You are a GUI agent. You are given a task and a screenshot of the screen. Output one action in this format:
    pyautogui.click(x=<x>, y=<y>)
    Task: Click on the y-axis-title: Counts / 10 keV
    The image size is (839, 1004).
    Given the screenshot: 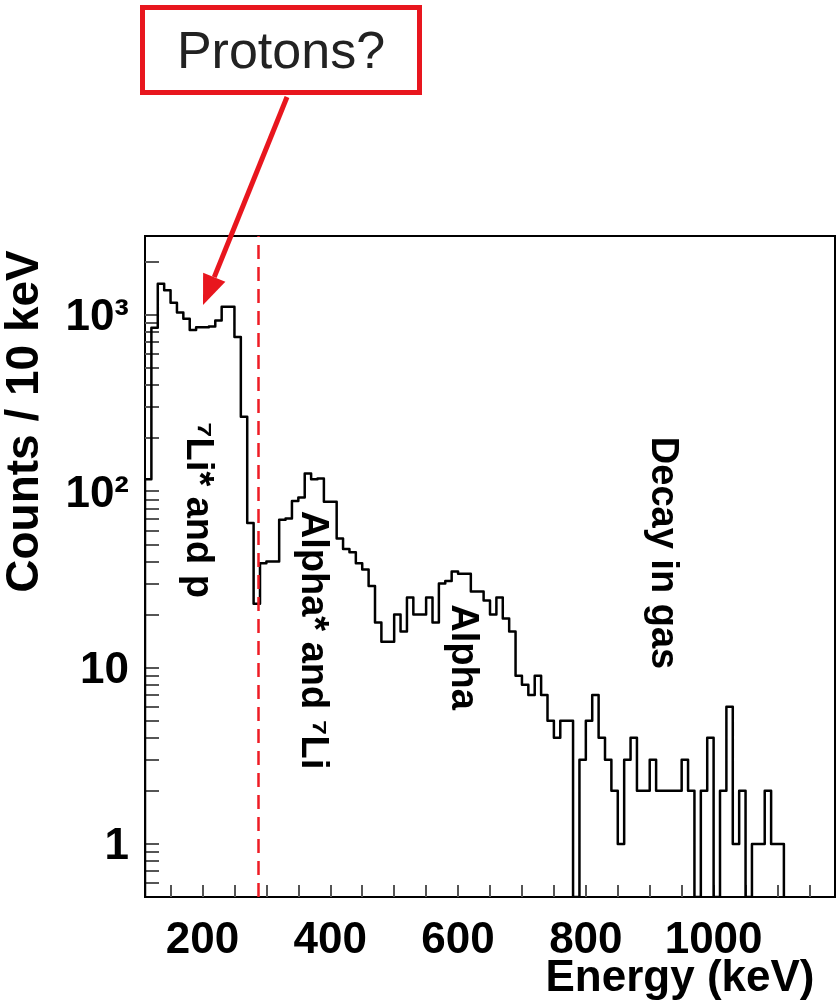 What is the action you would take?
    pyautogui.click(x=24, y=421)
    